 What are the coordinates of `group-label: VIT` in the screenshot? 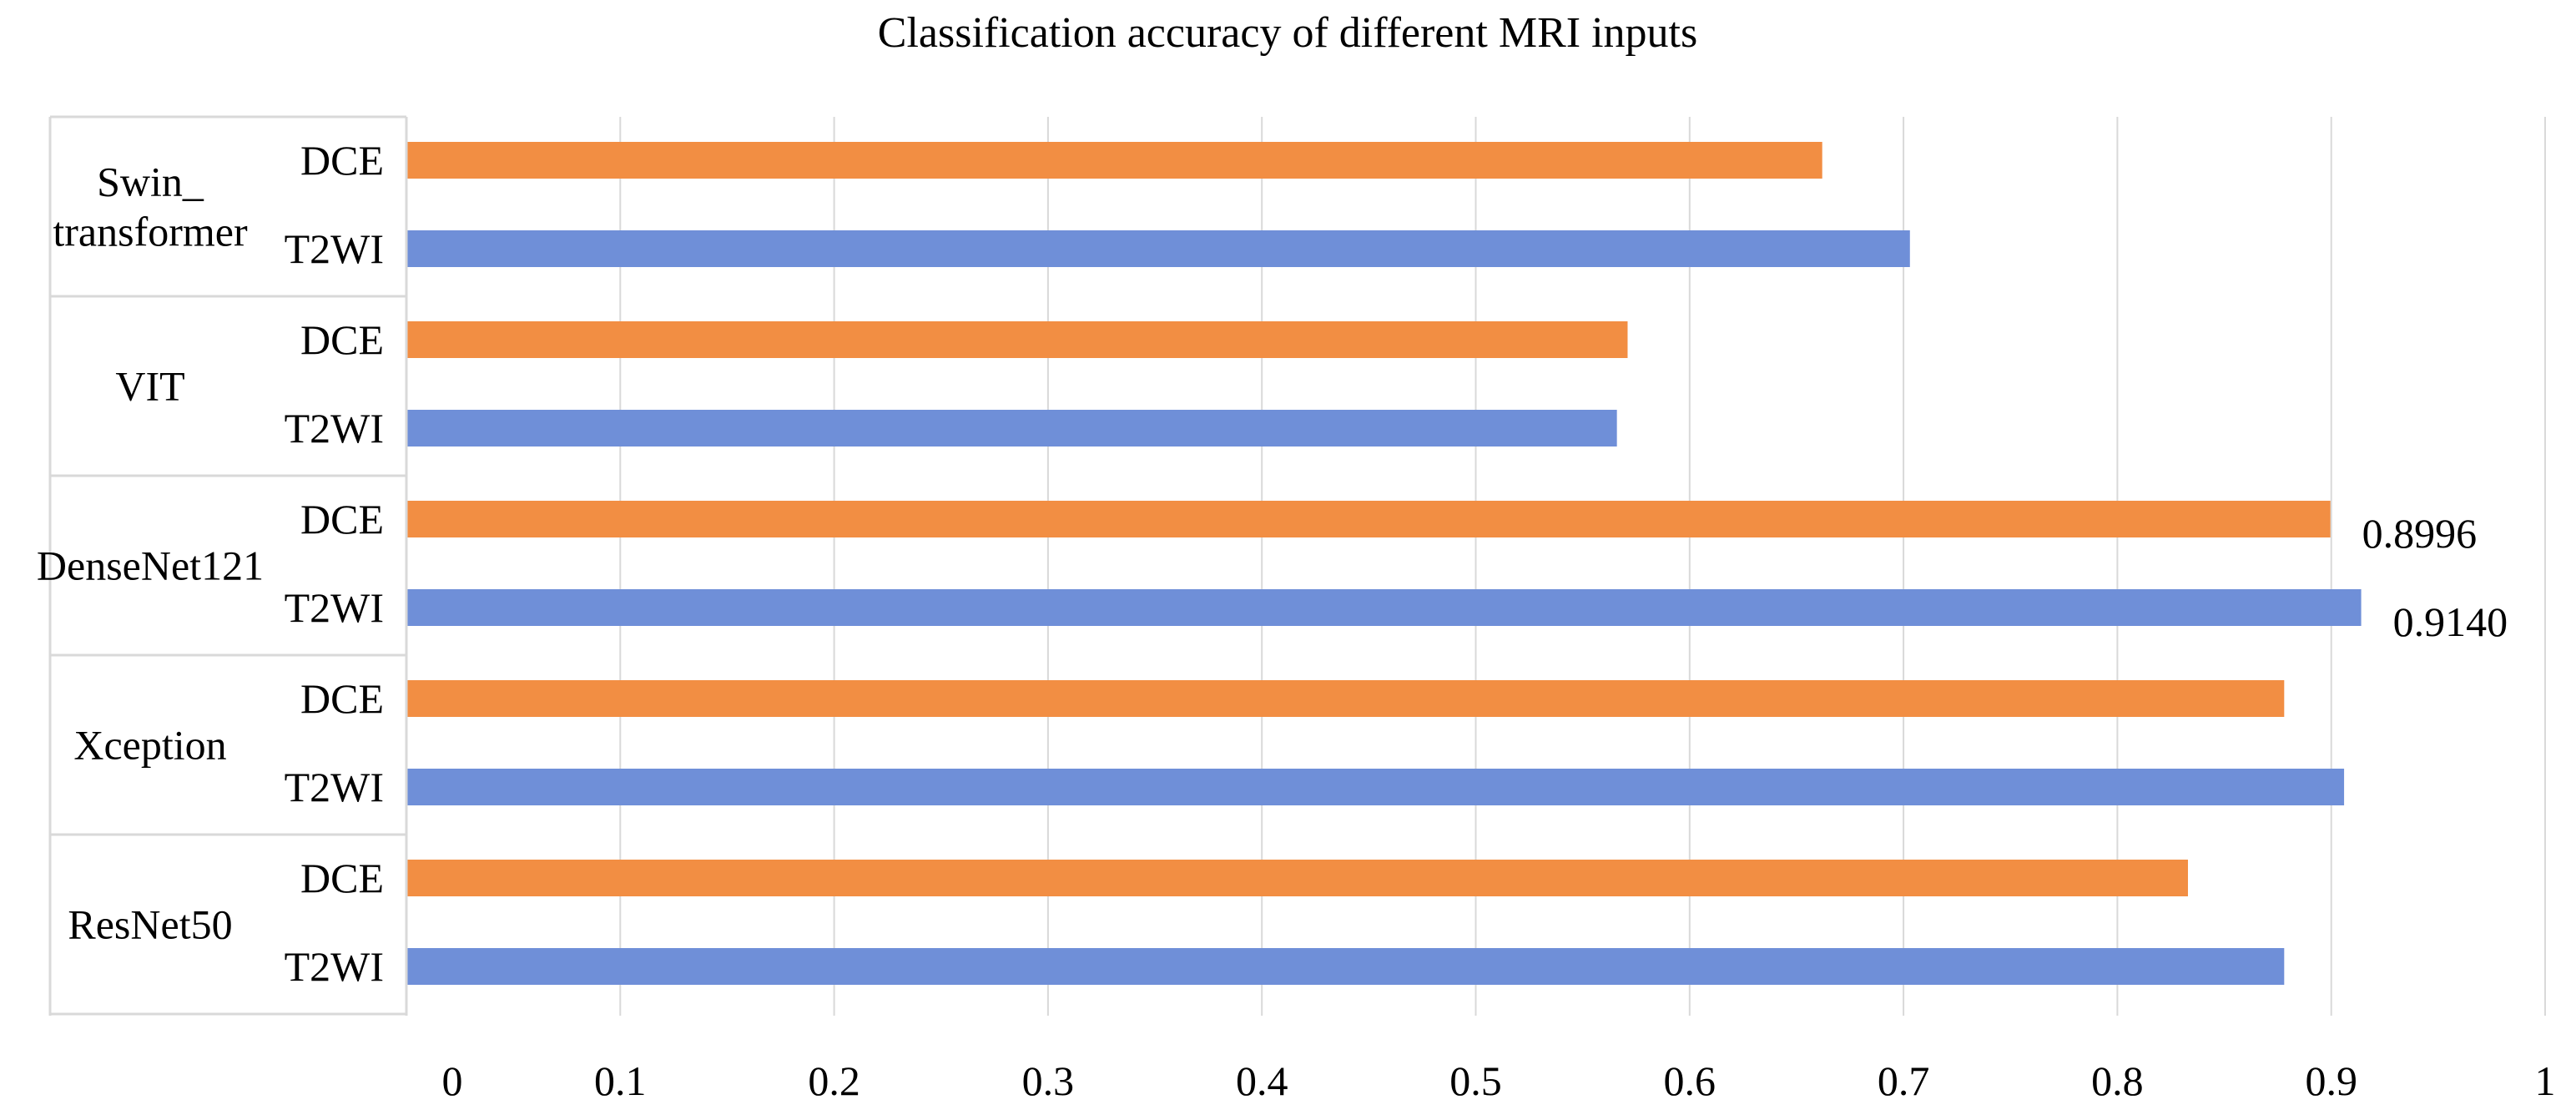 It's located at (149, 386).